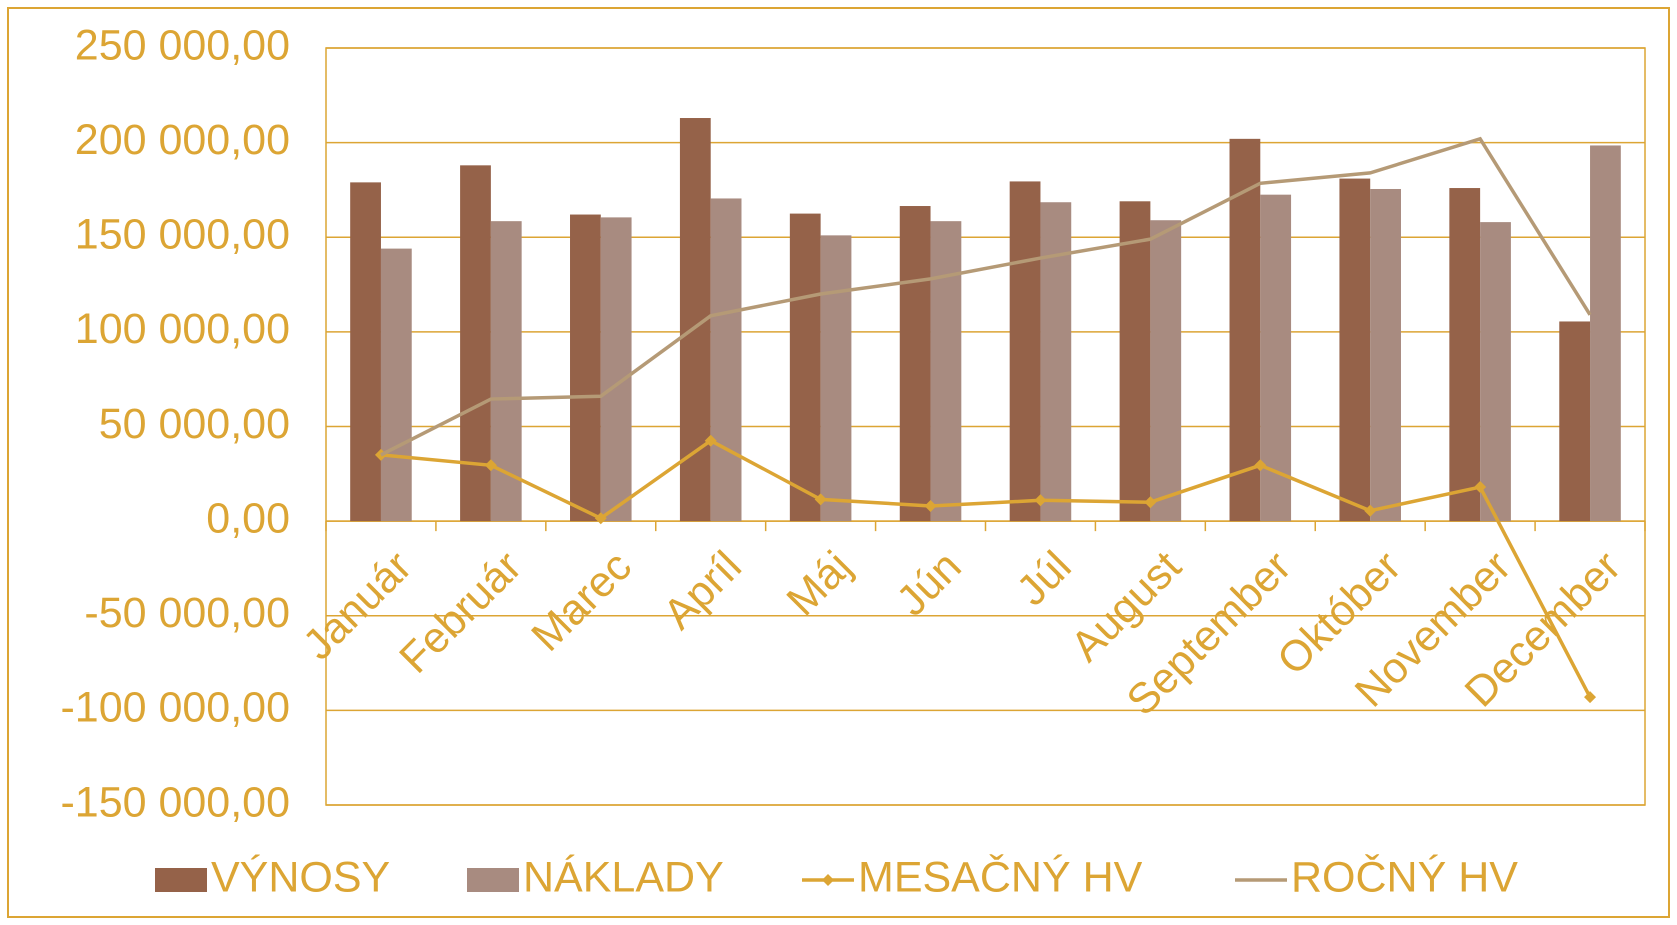 This screenshot has width=1677, height=925. I want to click on legend-marker, so click(828, 880).